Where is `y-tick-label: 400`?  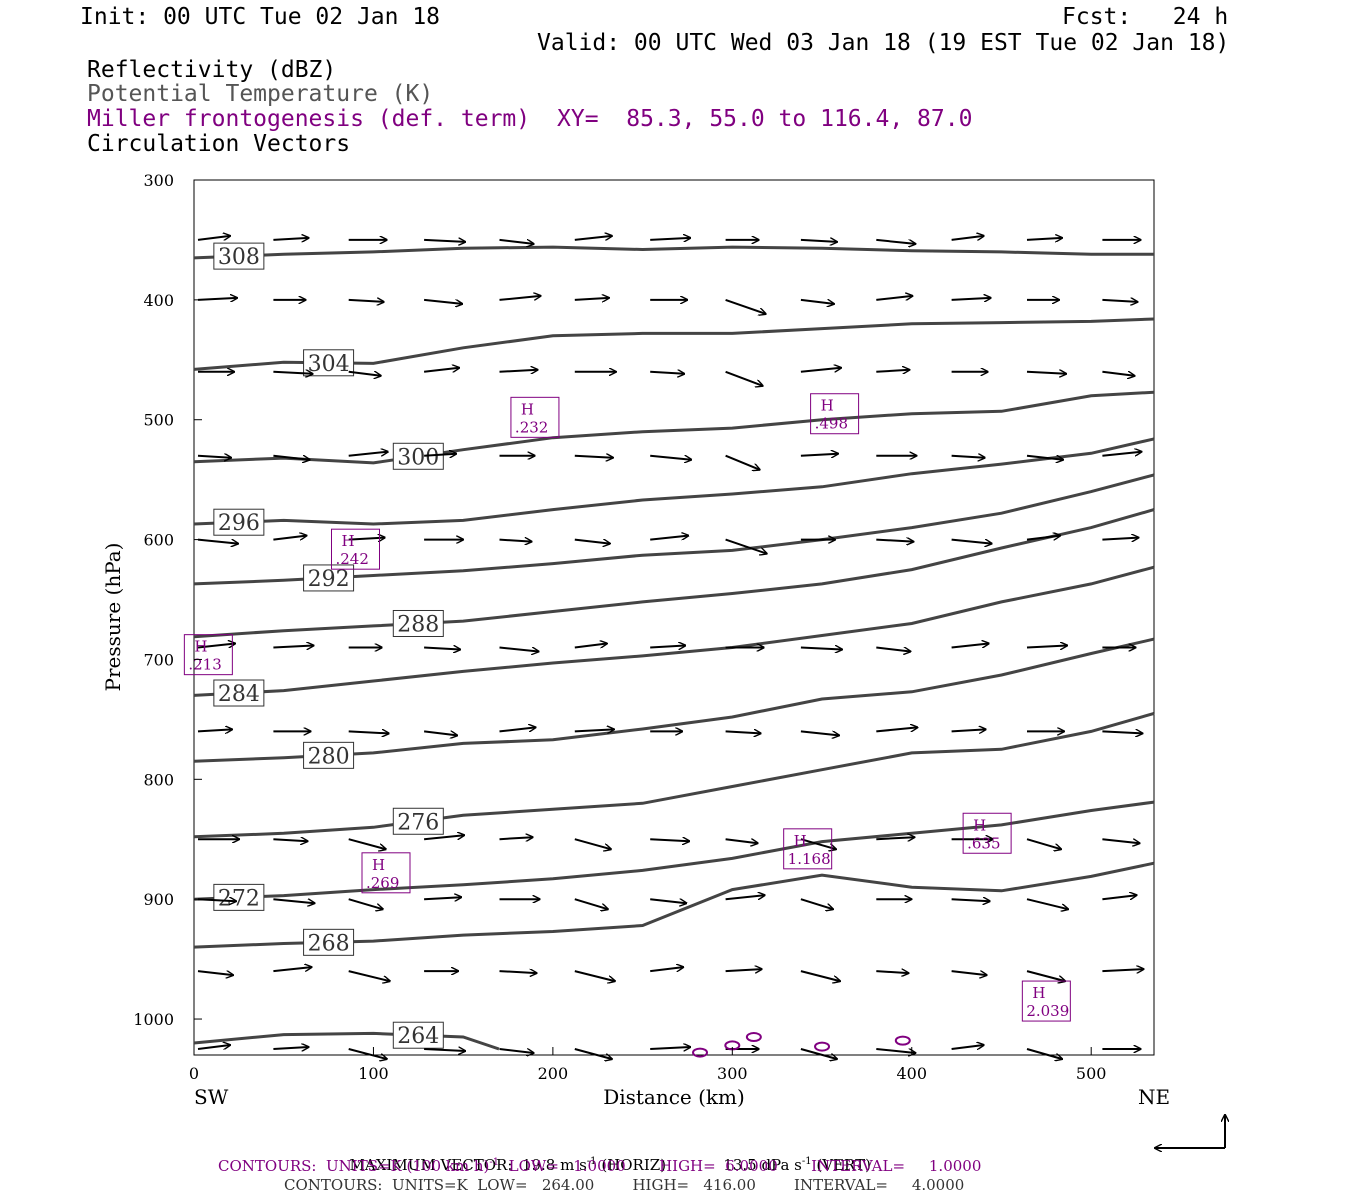
y-tick-label: 400 is located at coordinates (158, 300).